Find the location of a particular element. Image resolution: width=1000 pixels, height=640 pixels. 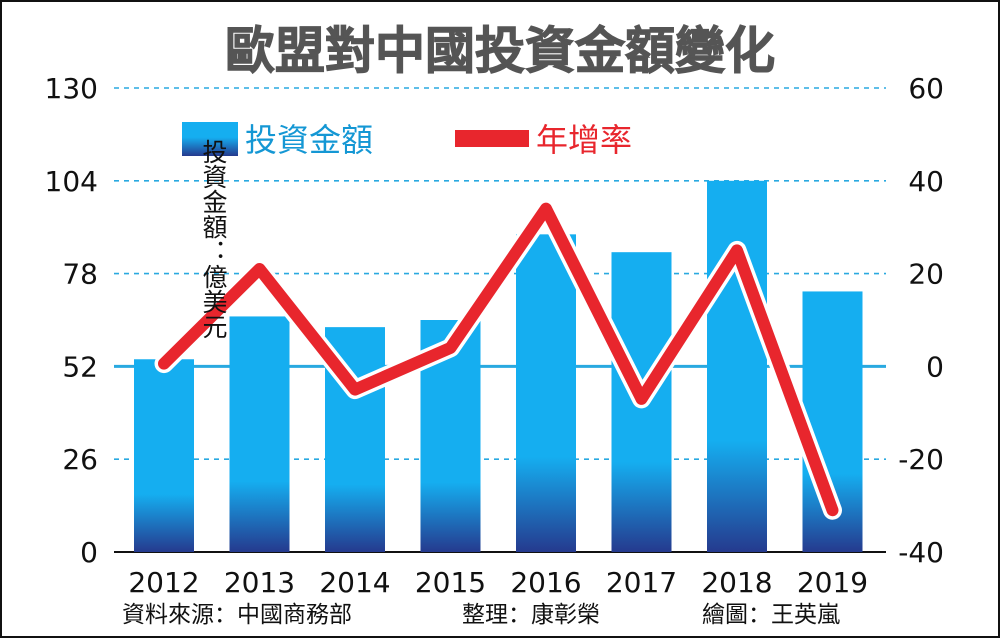

left-tick-label: 104 is located at coordinates (71, 181).